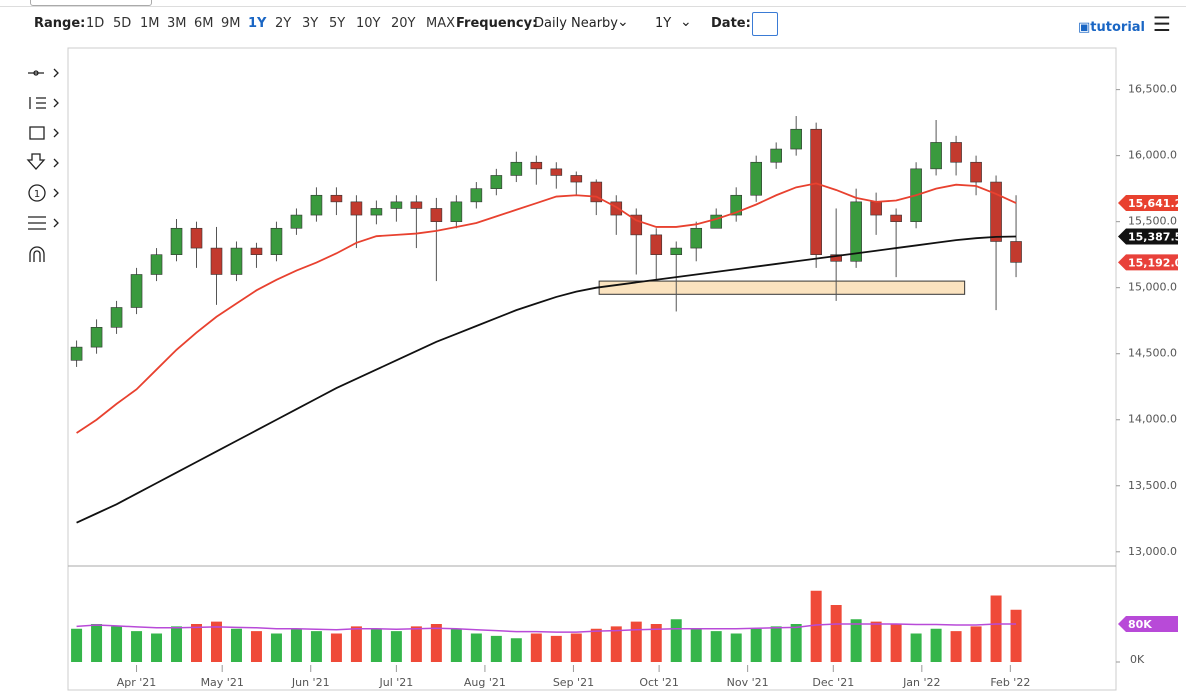 This screenshot has width=1186, height=698. Describe the element at coordinates (37, 254) in the screenshot. I see `tool-magnet` at that location.